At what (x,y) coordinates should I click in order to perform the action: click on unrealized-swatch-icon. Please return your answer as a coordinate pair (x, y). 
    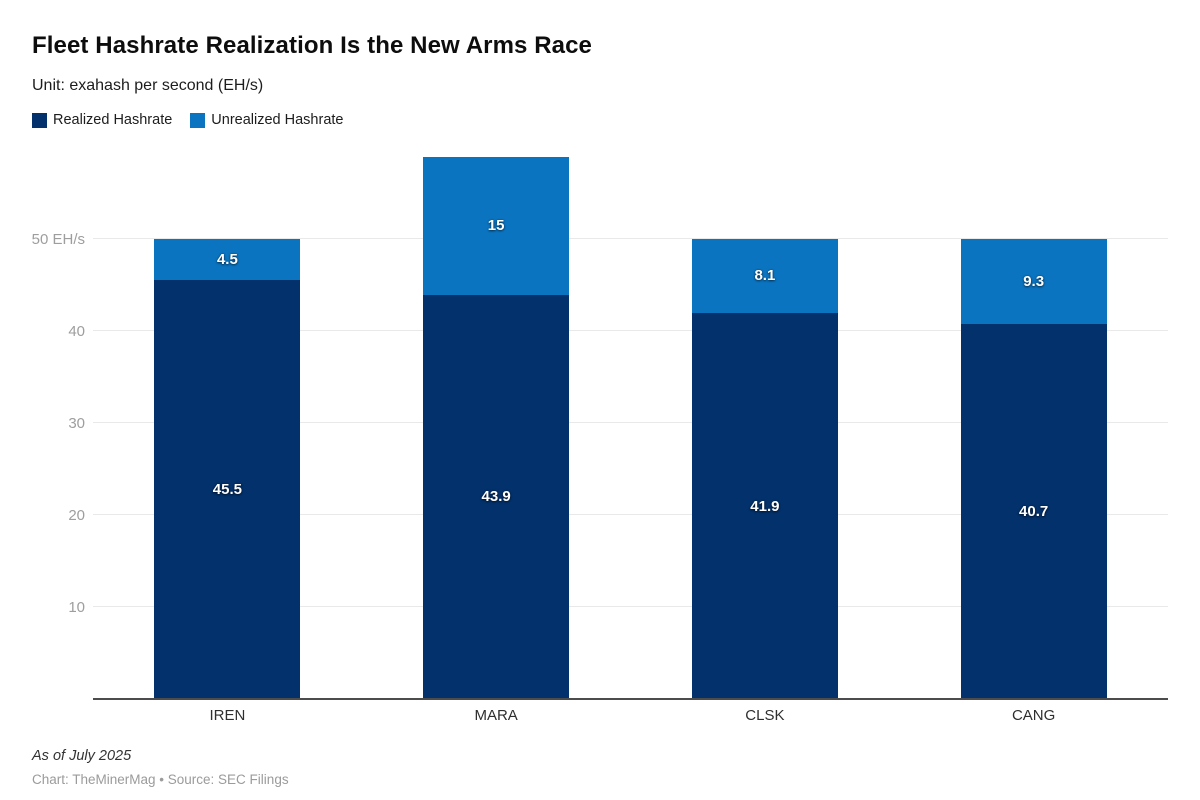
    Looking at the image, I should click on (198, 120).